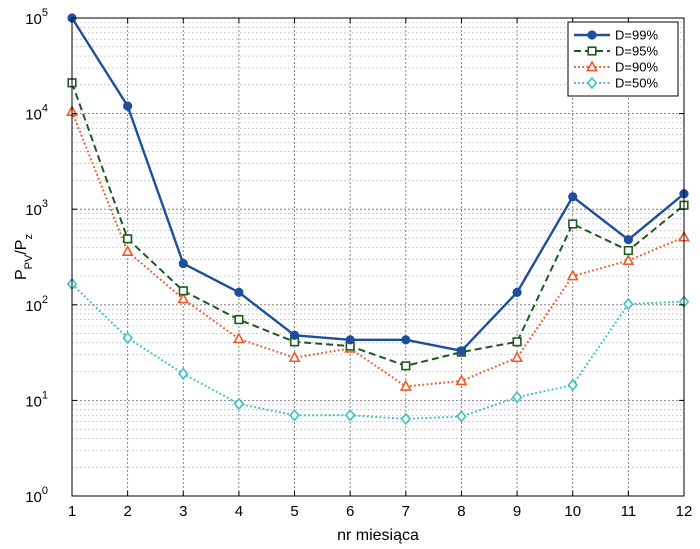 Image resolution: width=700 pixels, height=549 pixels. Describe the element at coordinates (29, 237) in the screenshot. I see `y-axis-title-sub2: z` at that location.